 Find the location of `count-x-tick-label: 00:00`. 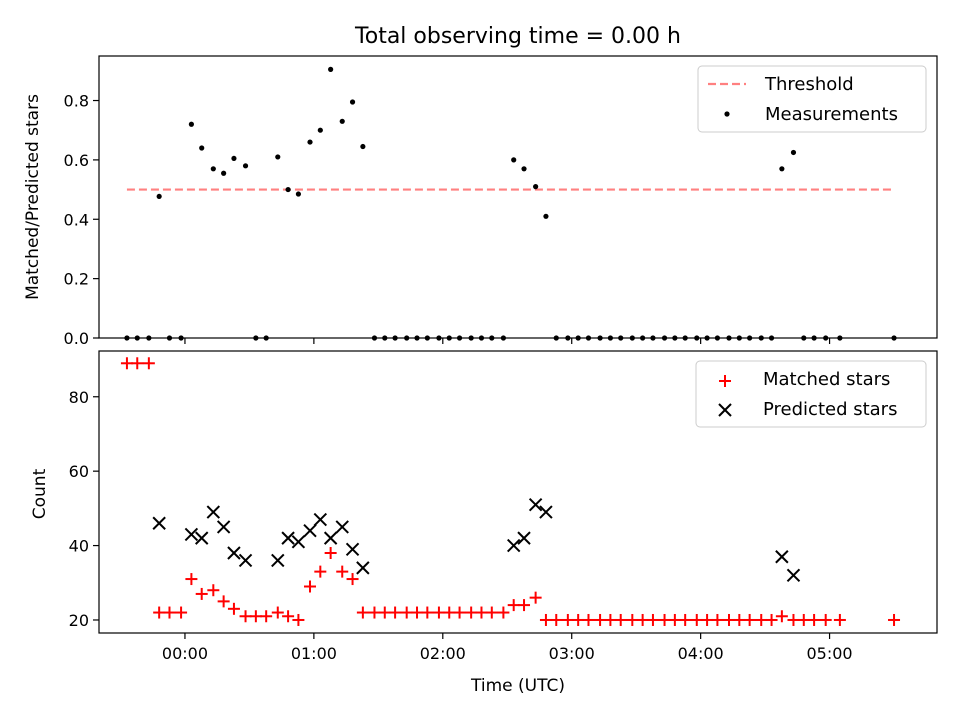

count-x-tick-label: 00:00 is located at coordinates (185, 653).